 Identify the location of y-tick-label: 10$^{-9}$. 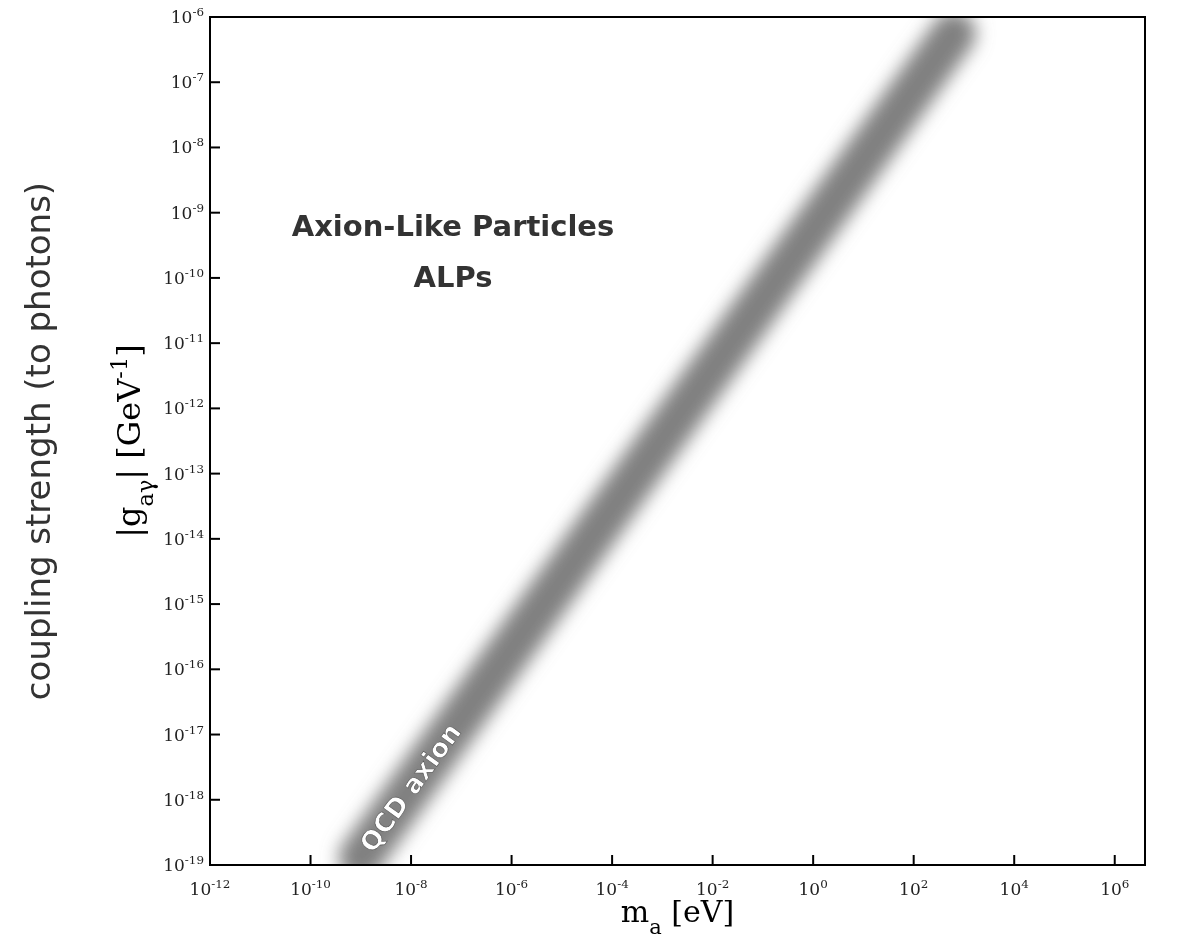
(187, 211).